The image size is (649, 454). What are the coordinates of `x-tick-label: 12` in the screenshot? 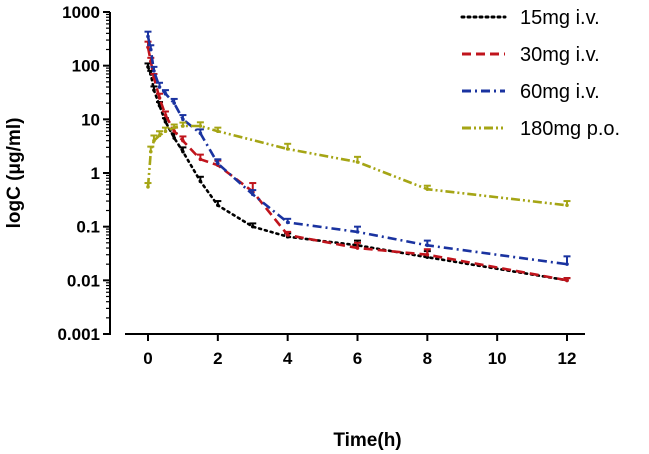 It's located at (567, 358).